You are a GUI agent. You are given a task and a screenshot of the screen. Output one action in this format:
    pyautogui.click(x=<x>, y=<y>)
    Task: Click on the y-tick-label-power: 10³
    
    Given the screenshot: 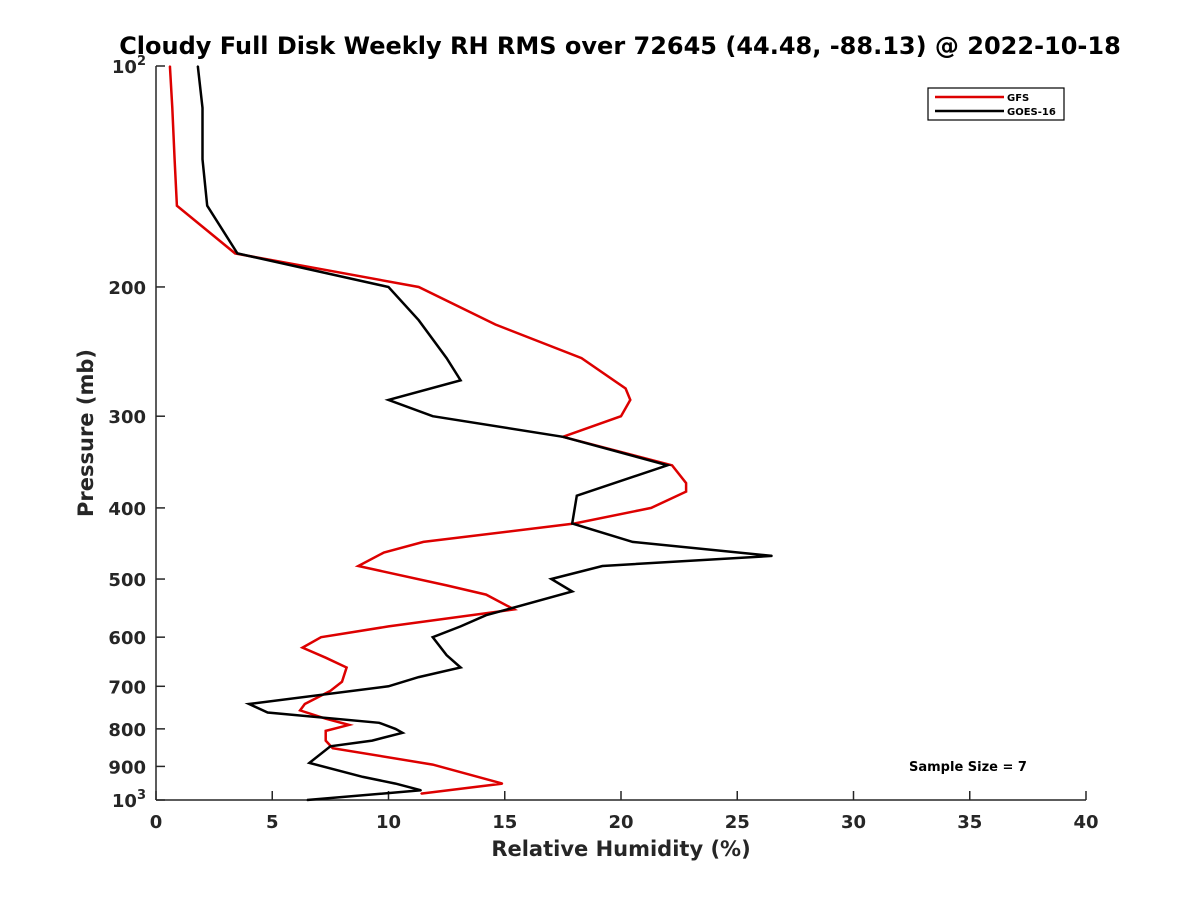 What is the action you would take?
    pyautogui.click(x=129, y=800)
    